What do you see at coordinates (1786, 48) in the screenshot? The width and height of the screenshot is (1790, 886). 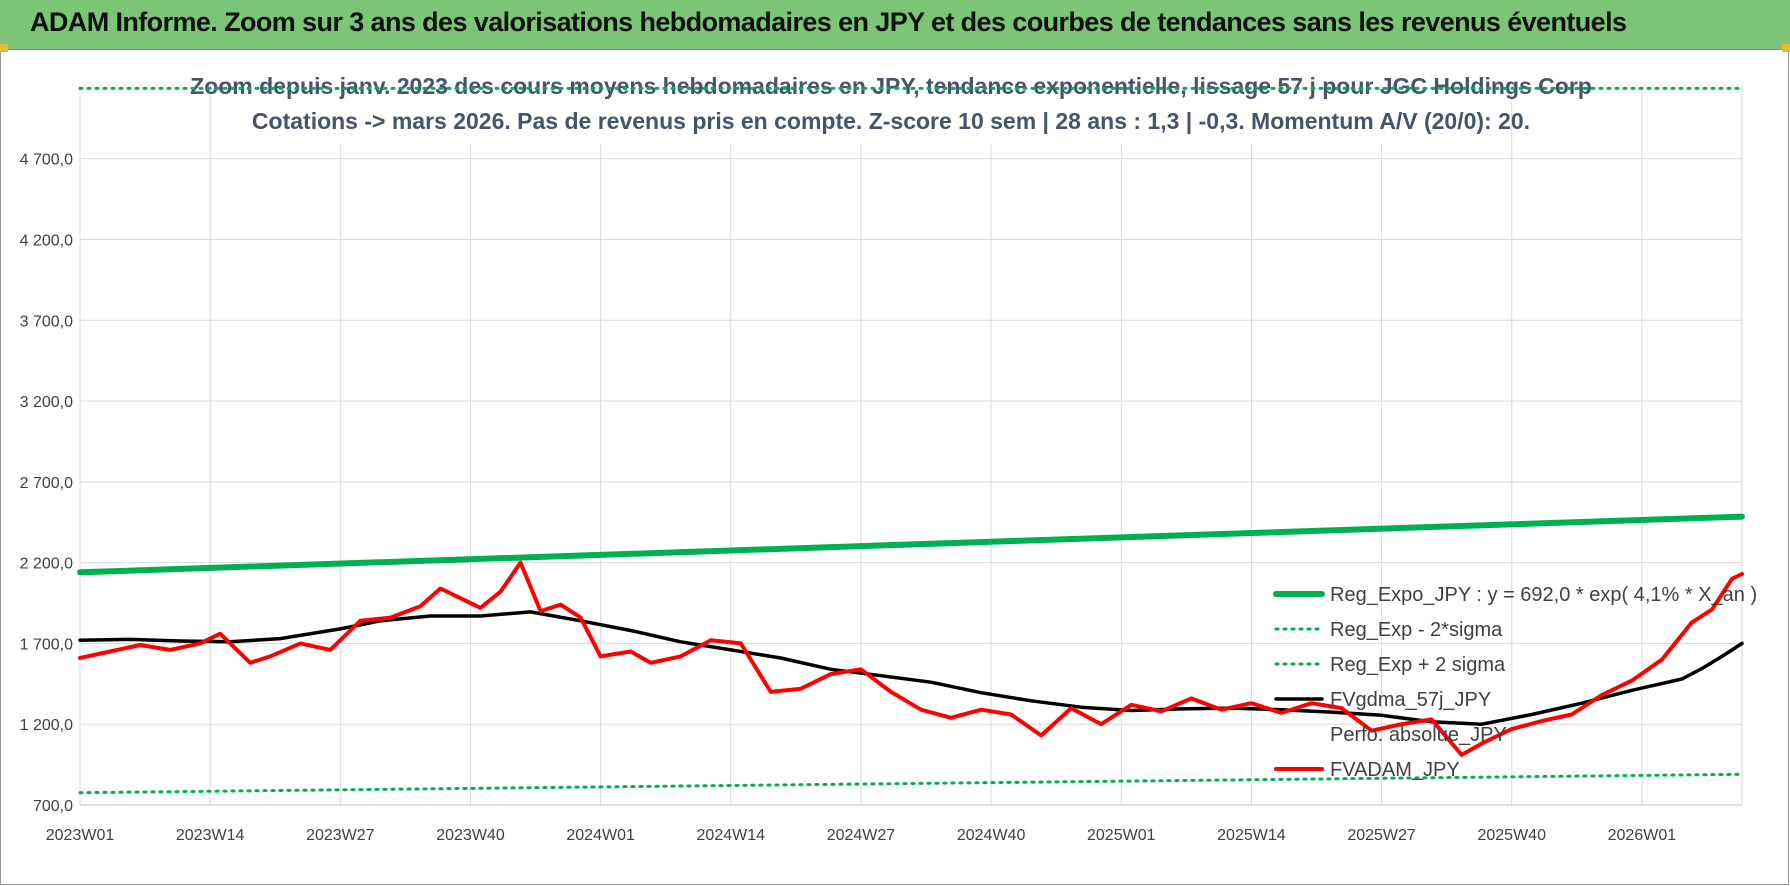 I see `frame-corner-right` at bounding box center [1786, 48].